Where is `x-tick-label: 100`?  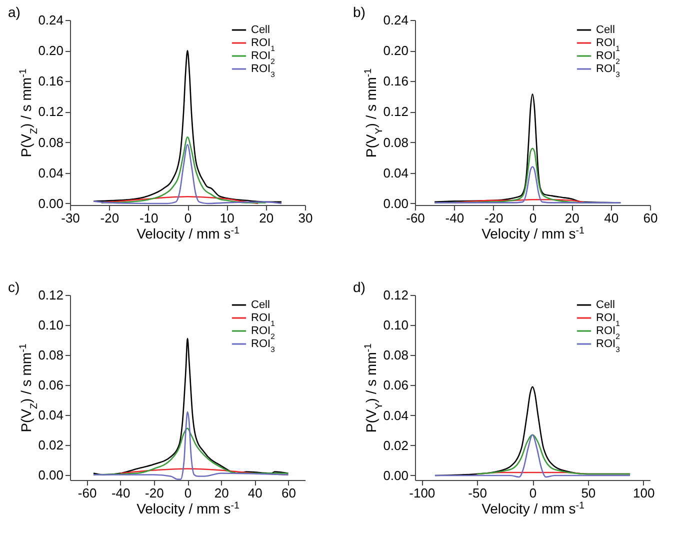
x-tick-label: 100 is located at coordinates (643, 493).